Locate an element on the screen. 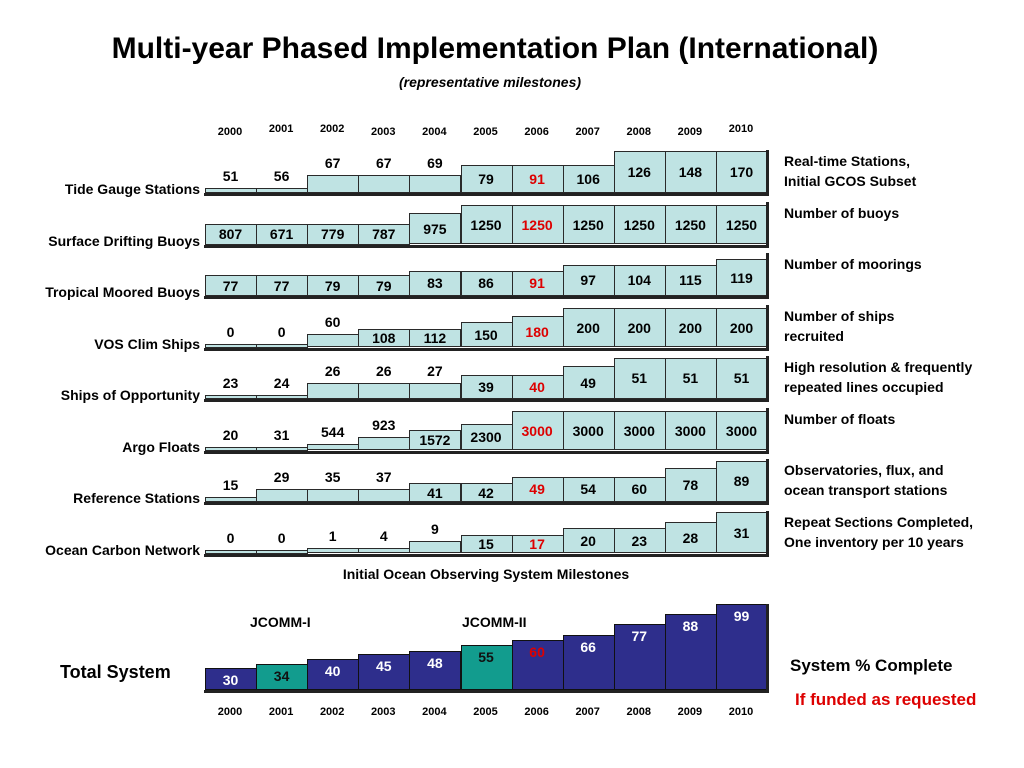 The height and width of the screenshot is (768, 1024). milestone-value: 97 is located at coordinates (588, 280).